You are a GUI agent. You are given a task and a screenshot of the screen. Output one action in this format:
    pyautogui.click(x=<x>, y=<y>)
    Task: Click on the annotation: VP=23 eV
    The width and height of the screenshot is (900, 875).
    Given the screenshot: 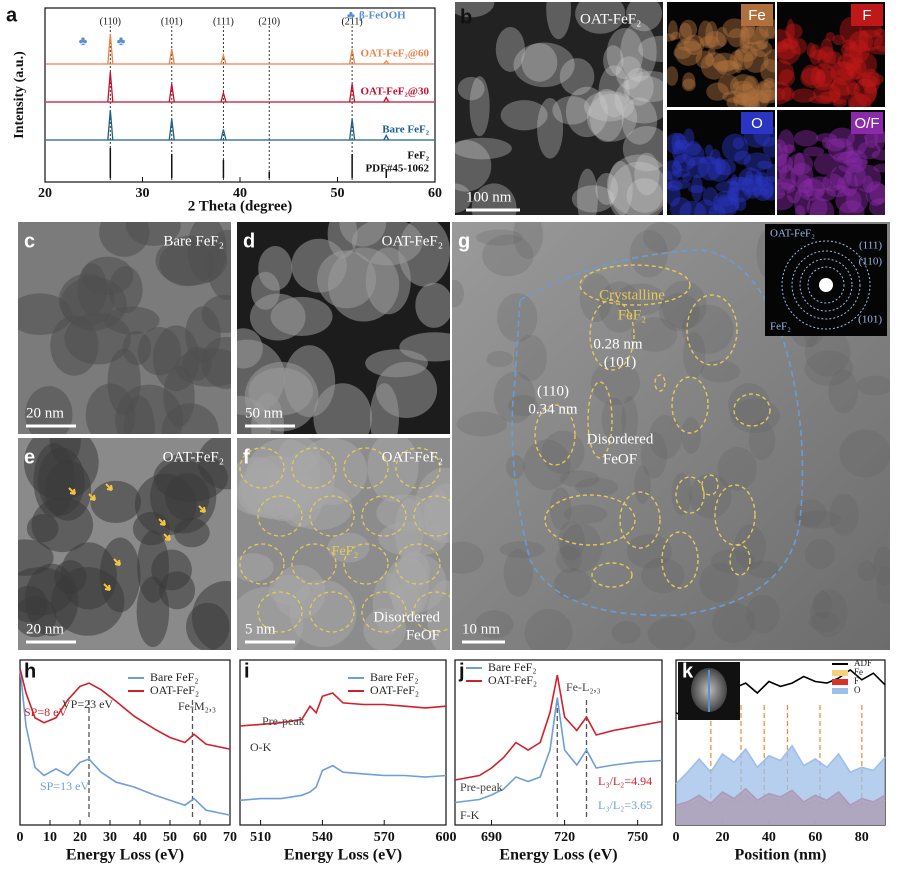 What is the action you would take?
    pyautogui.click(x=87, y=704)
    